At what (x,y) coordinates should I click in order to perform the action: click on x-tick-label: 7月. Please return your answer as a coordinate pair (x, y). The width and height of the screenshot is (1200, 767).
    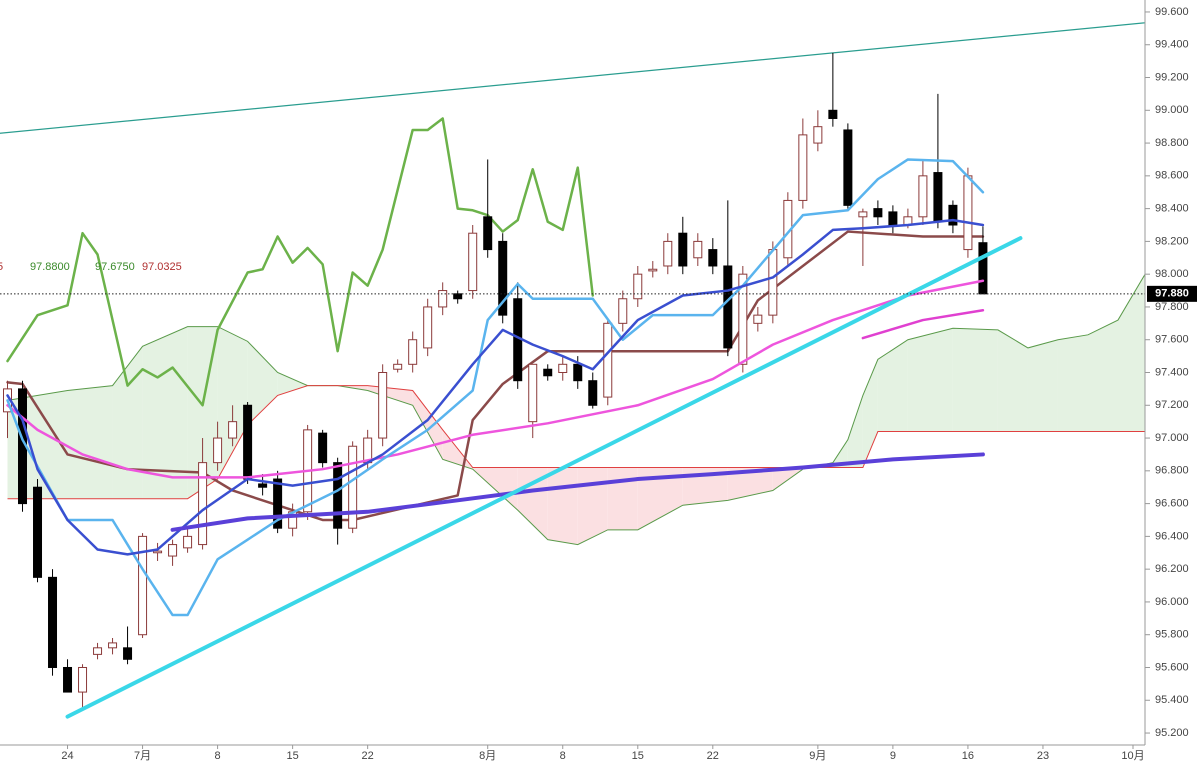
    Looking at the image, I should click on (142, 756).